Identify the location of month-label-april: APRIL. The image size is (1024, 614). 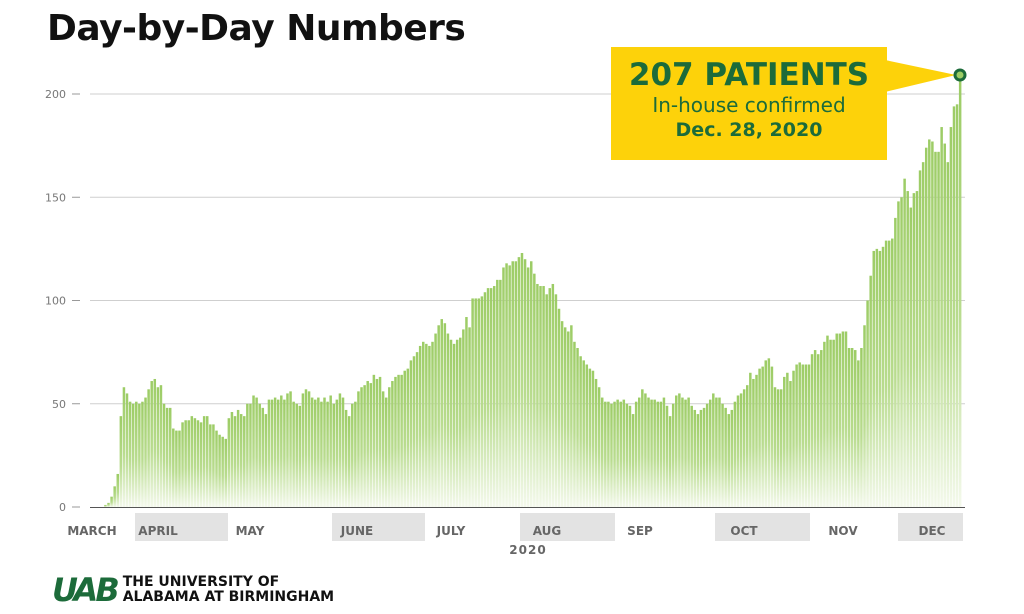
(158, 531).